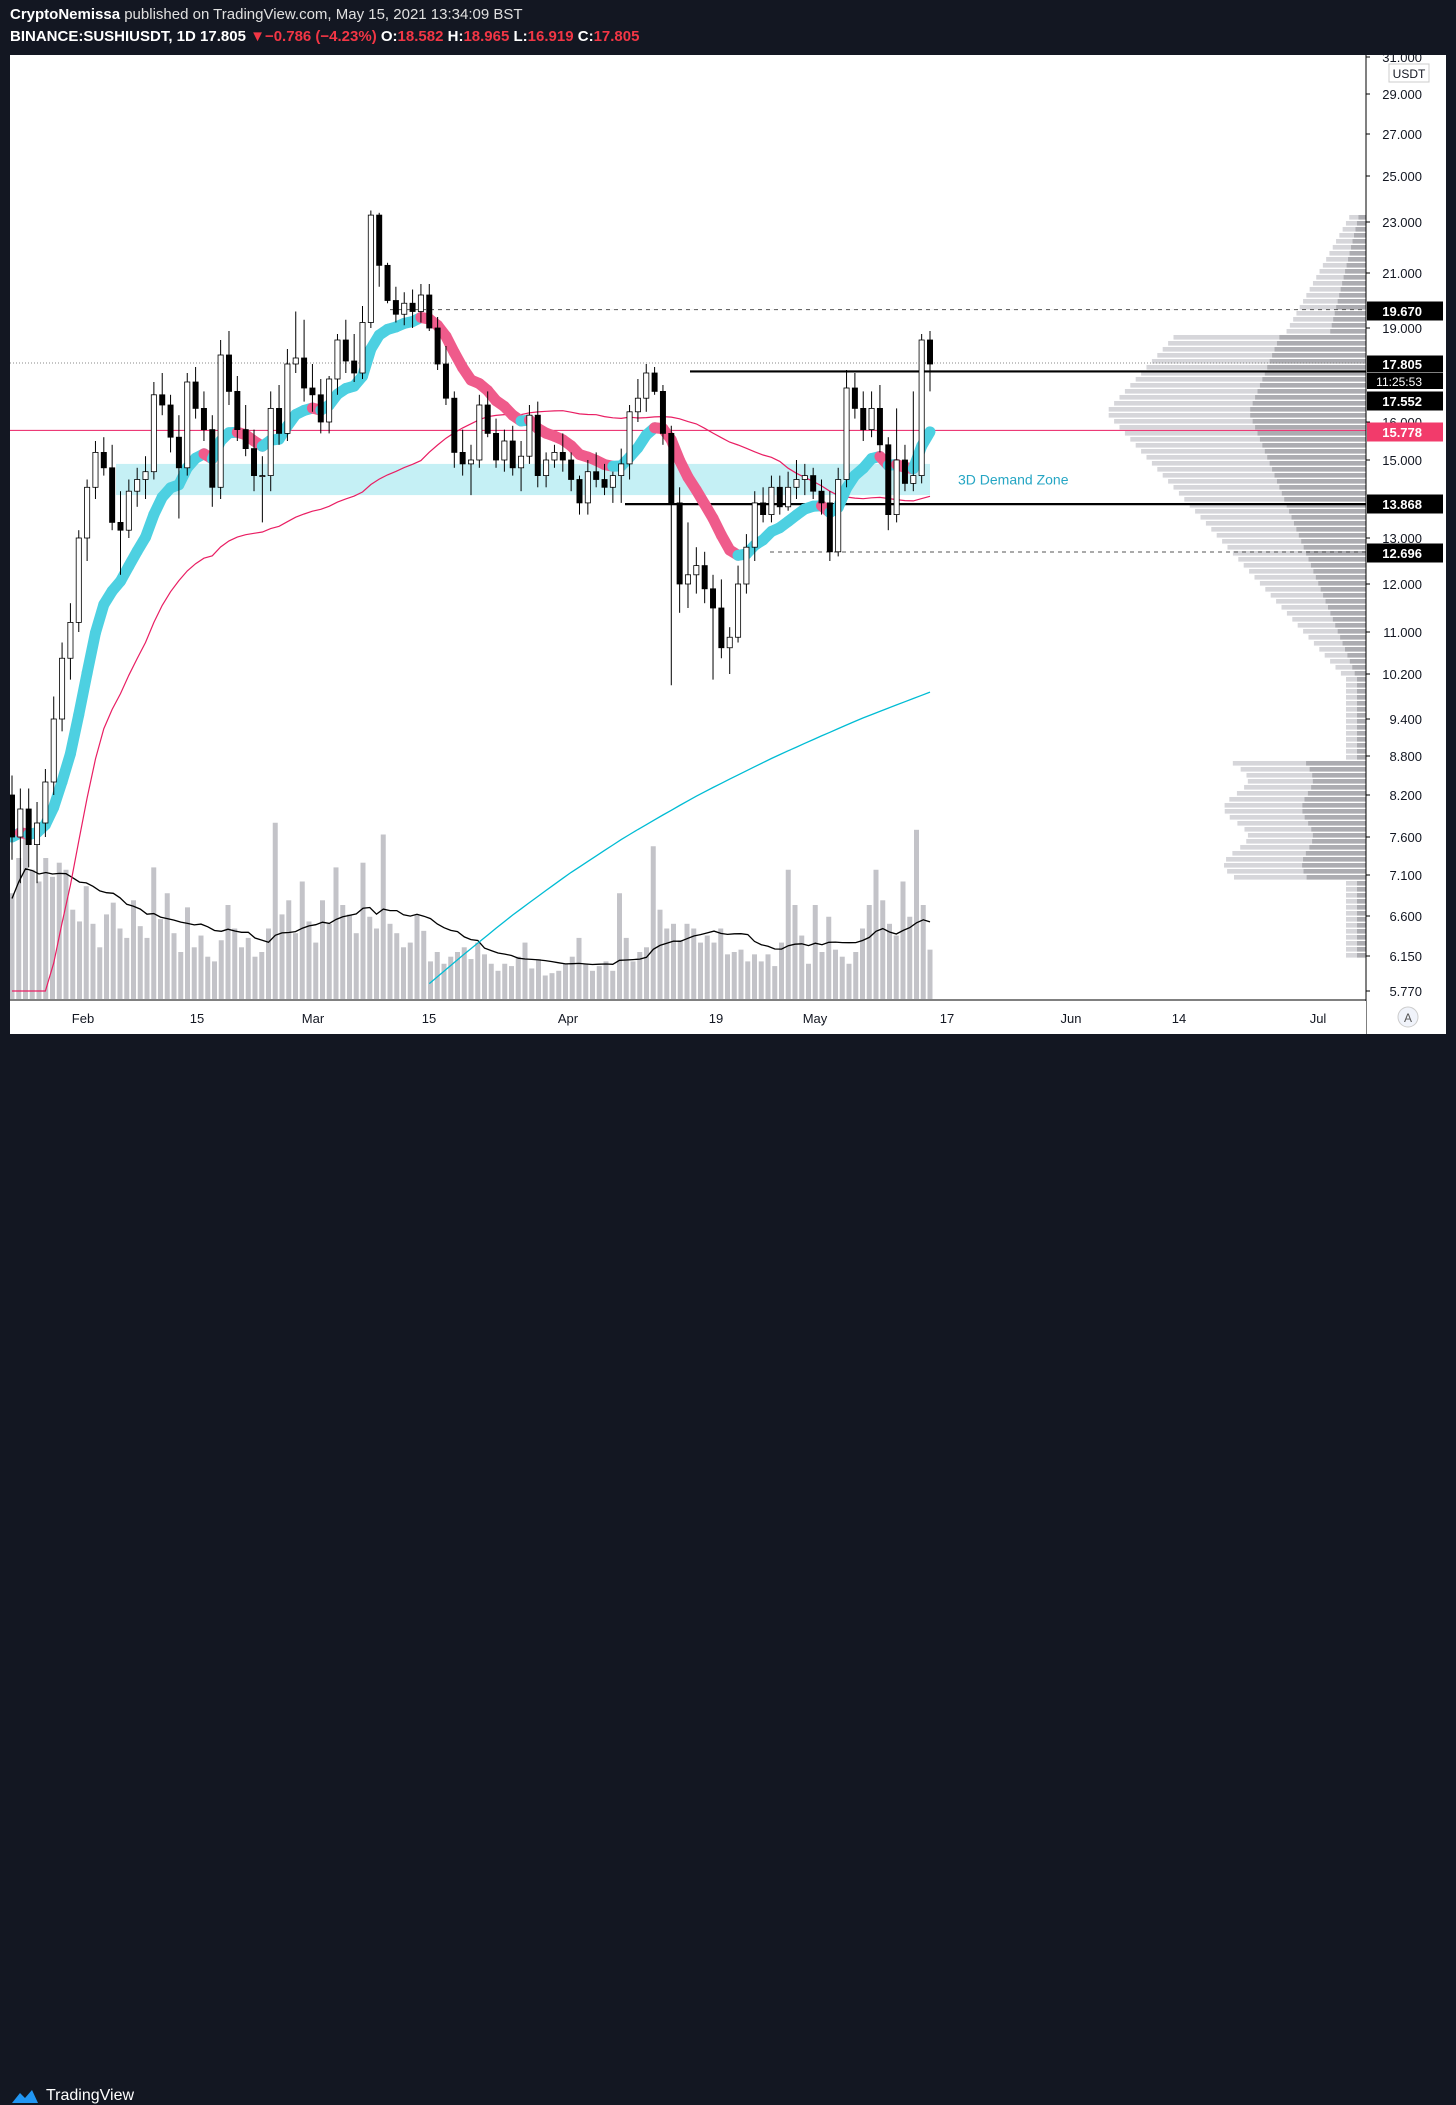 The height and width of the screenshot is (2105, 1456). Describe the element at coordinates (1402, 222) in the screenshot. I see `price-tick-label: 23.000` at that location.